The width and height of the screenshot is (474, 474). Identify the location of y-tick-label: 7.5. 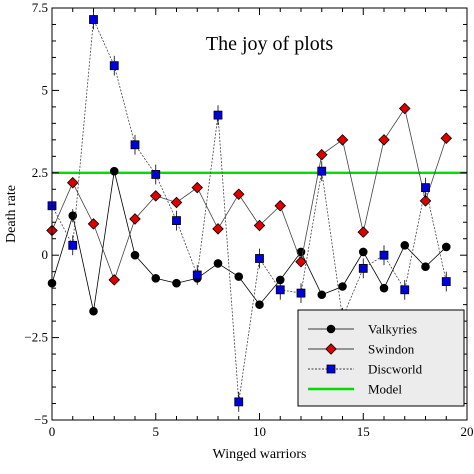
(40, 7).